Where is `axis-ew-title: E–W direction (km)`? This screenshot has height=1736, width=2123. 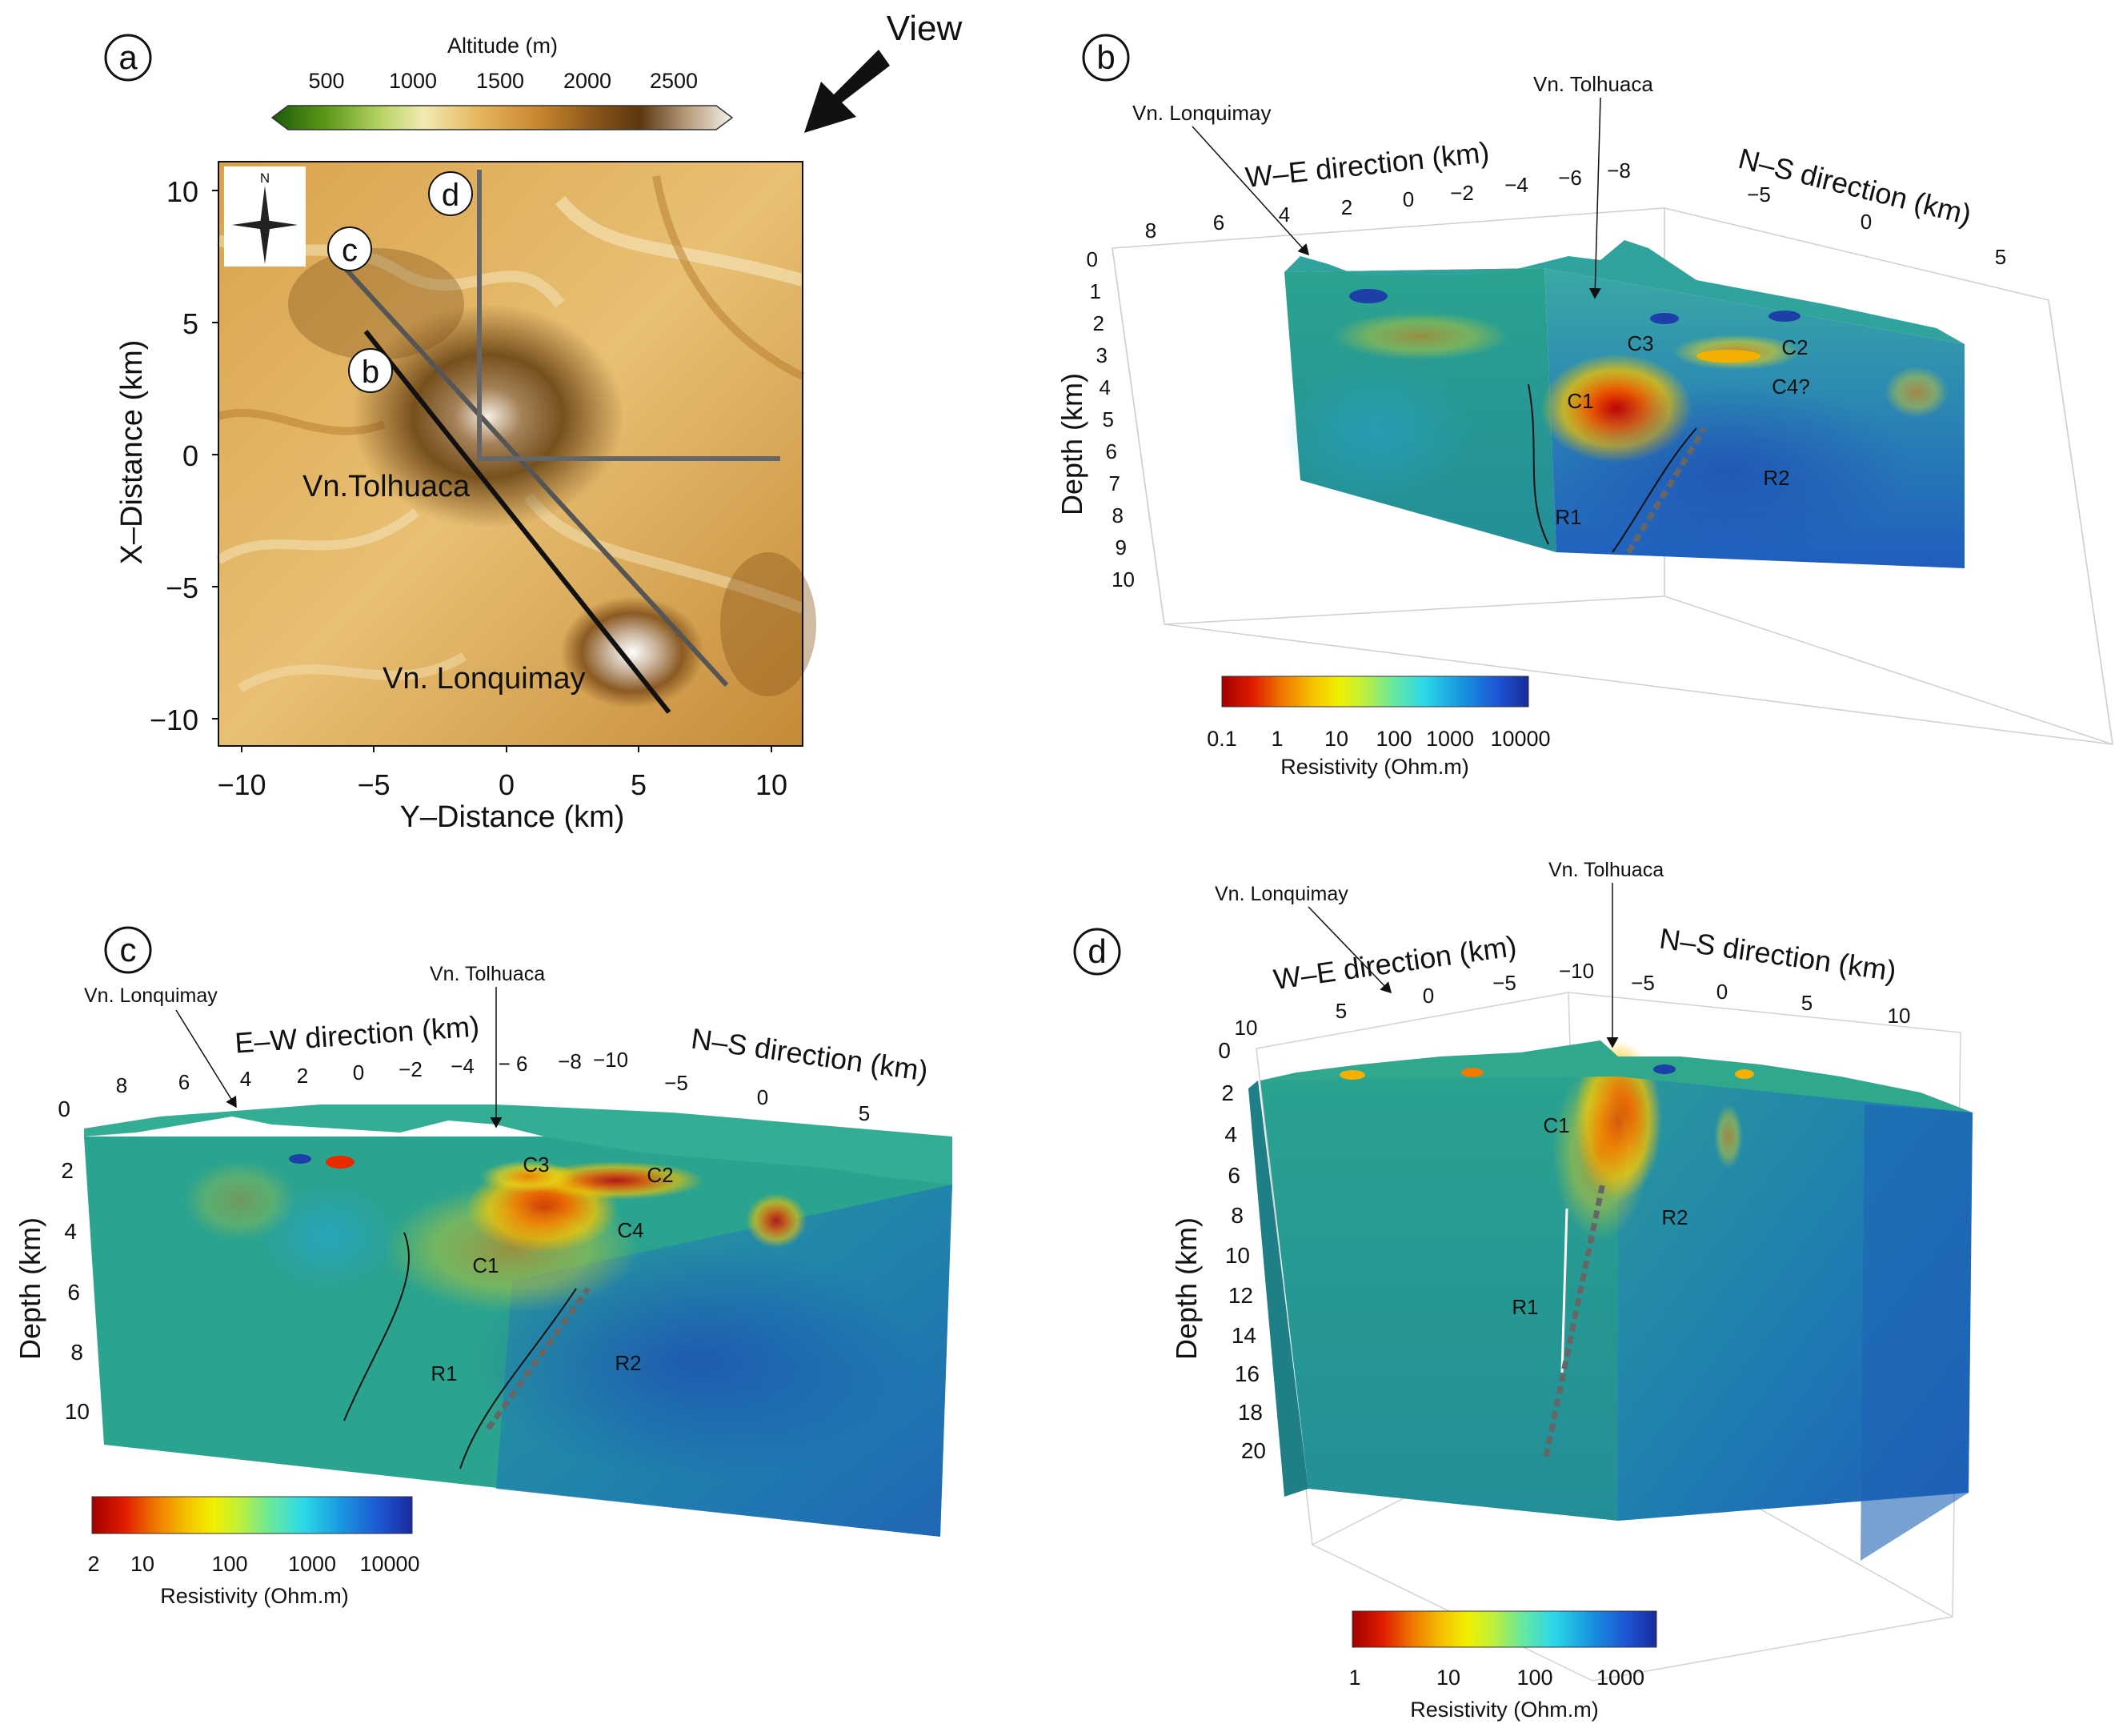 axis-ew-title: E–W direction (km) is located at coordinates (357, 1034).